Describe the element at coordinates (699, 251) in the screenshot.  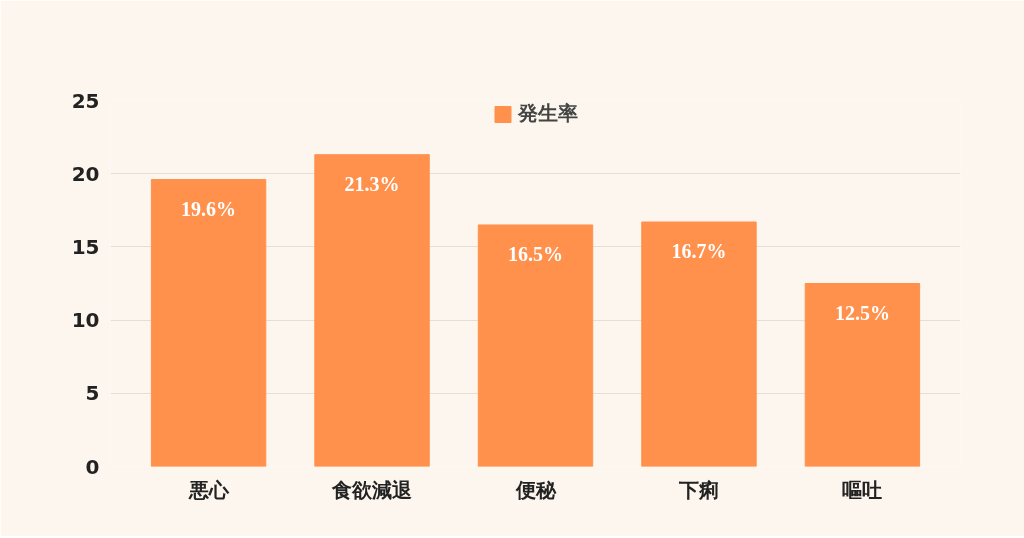
I see `data-label: 16.7%` at that location.